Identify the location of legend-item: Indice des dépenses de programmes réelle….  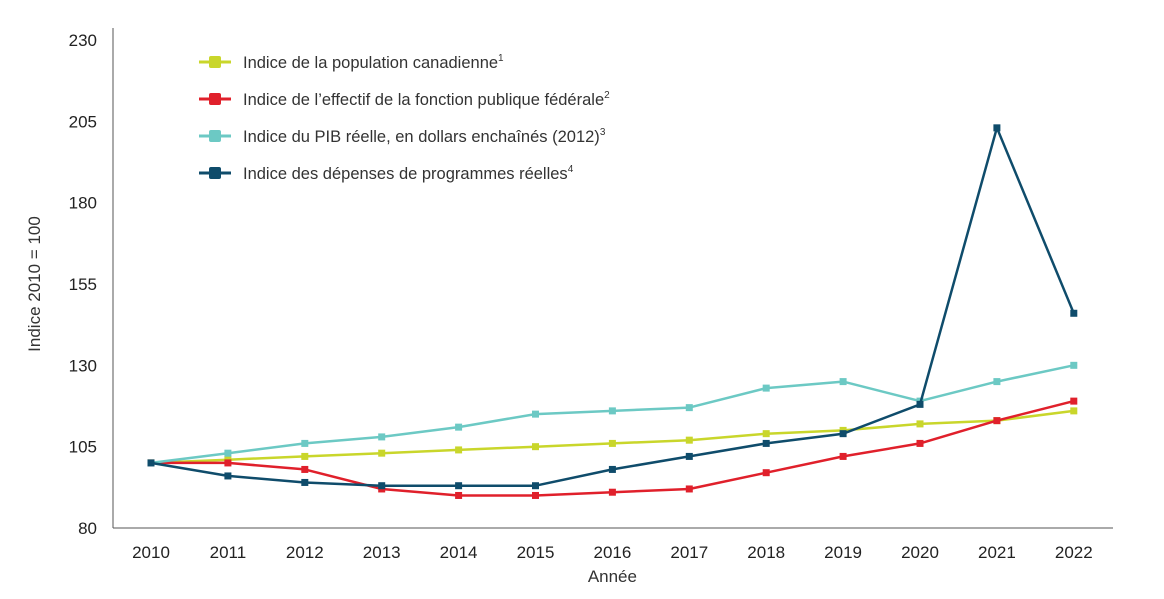
(386, 173).